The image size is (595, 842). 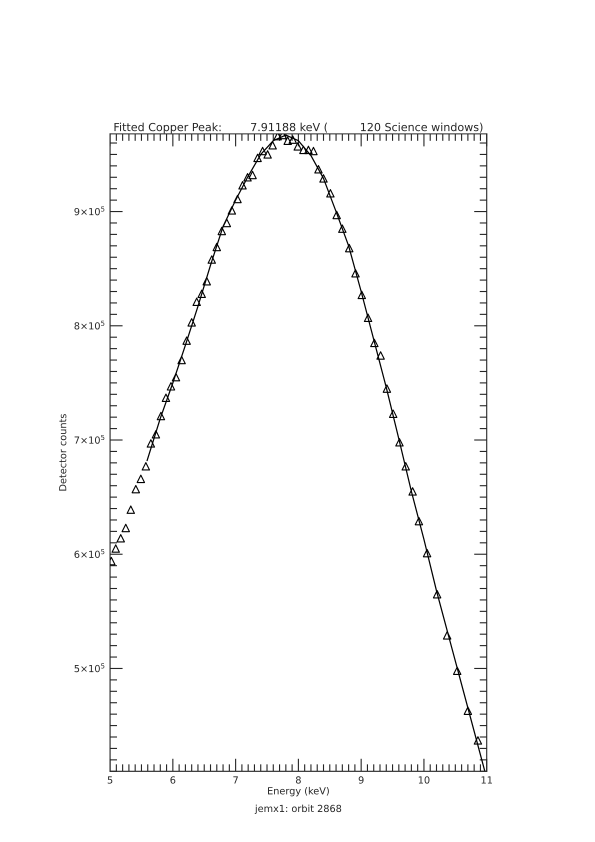 I want to click on x-tick-label: 9, so click(x=361, y=780).